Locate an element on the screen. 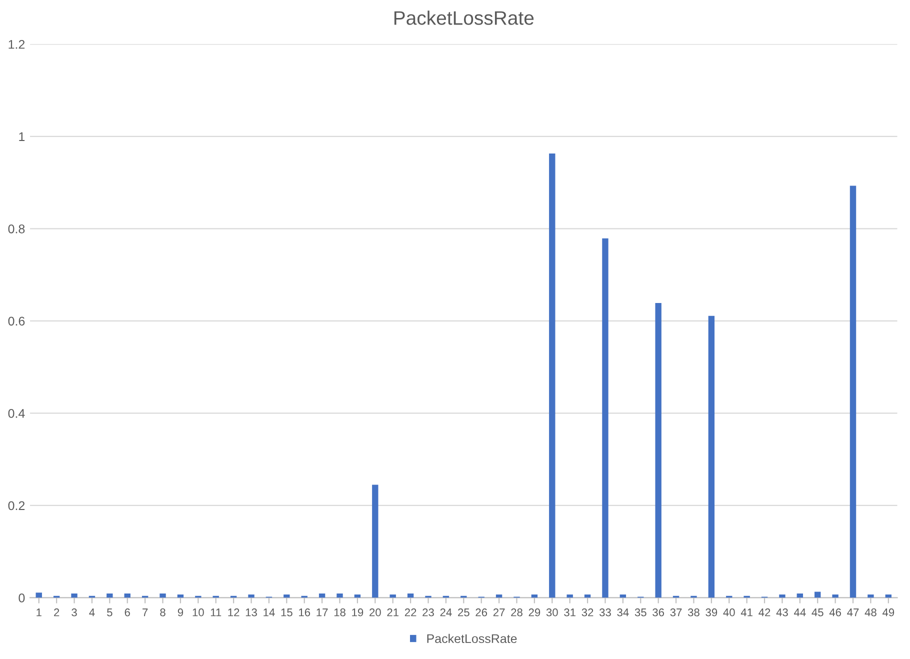  x-tick-label: 41 is located at coordinates (746, 612).